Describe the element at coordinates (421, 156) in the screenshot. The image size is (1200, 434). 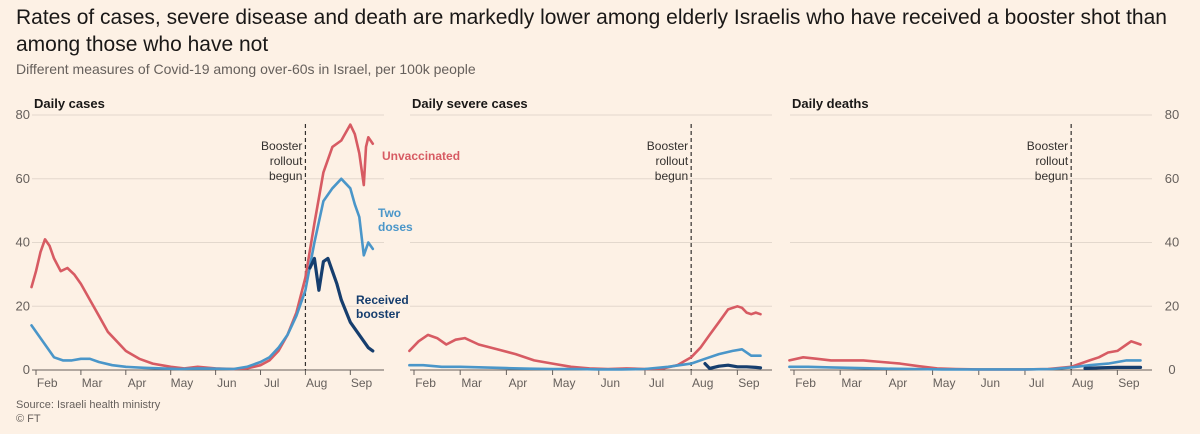
I see `series-label-unvaccinated: Unvaccinated` at that location.